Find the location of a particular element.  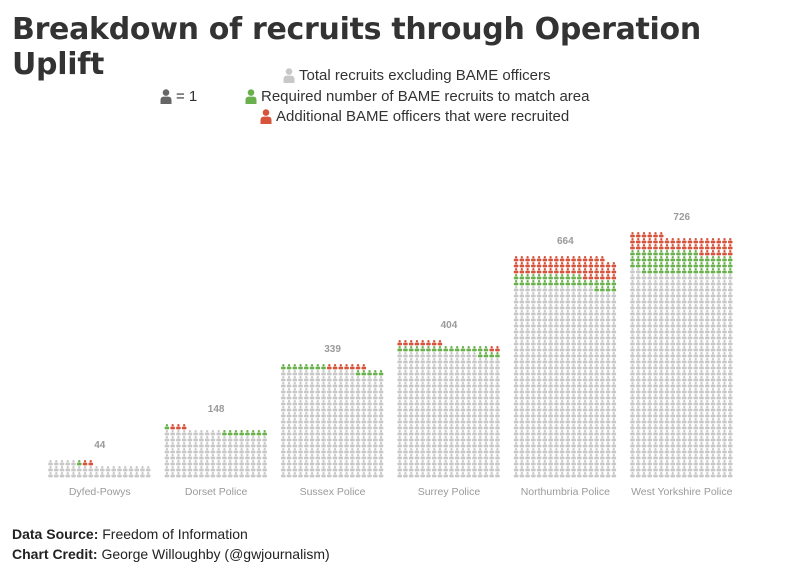

legend-unit: = 1 is located at coordinates (178, 96).